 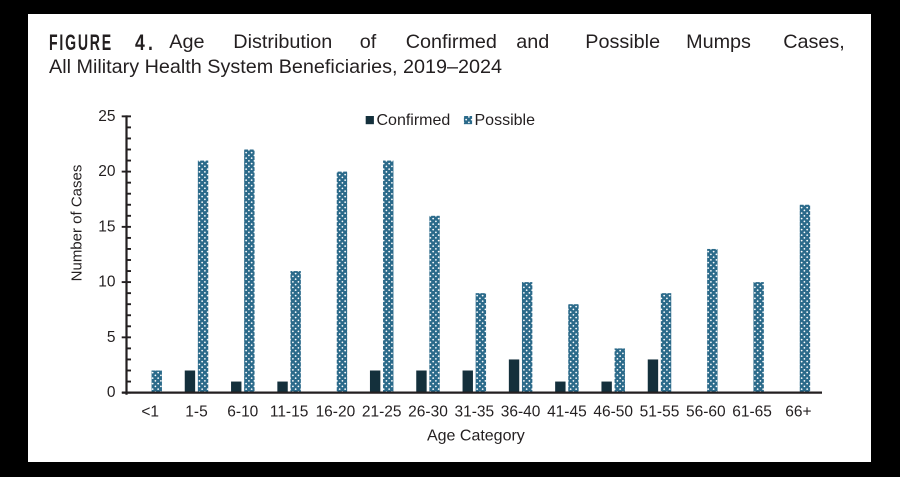 What do you see at coordinates (336, 412) in the screenshot?
I see `svg-text: 16-20` at bounding box center [336, 412].